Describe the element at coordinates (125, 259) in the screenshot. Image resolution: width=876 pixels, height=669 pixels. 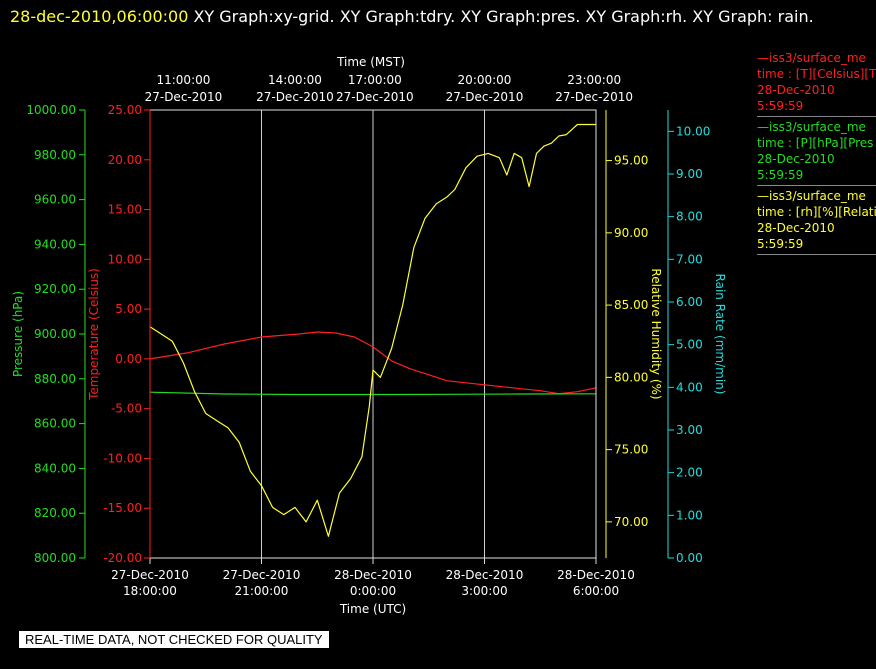
I see `temperature-tick-label: 10.00` at that location.